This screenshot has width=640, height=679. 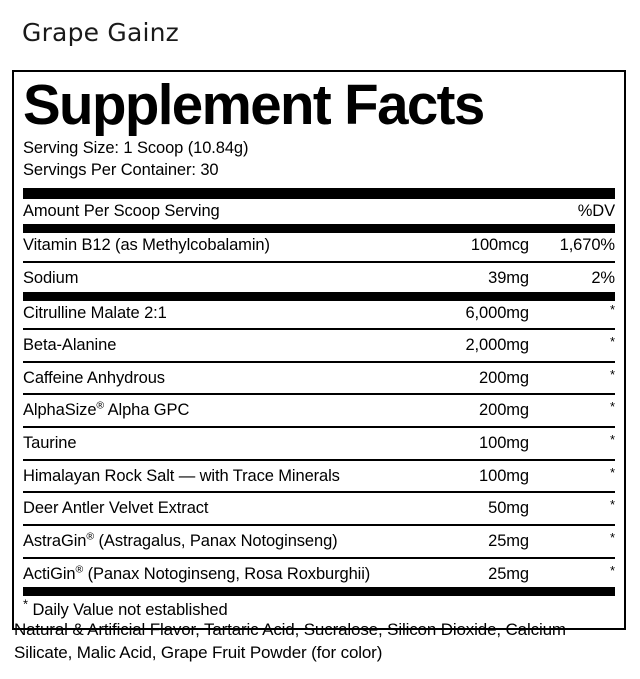 What do you see at coordinates (319, 592) in the screenshot?
I see `footnote-divider-bar` at bounding box center [319, 592].